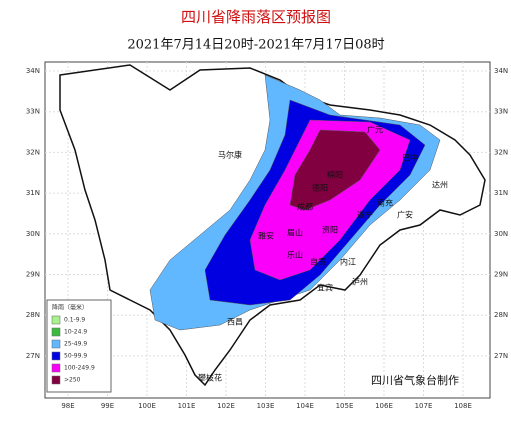 The width and height of the screenshot is (511, 429). What do you see at coordinates (305, 406) in the screenshot?
I see `lon-label: 104E` at bounding box center [305, 406].